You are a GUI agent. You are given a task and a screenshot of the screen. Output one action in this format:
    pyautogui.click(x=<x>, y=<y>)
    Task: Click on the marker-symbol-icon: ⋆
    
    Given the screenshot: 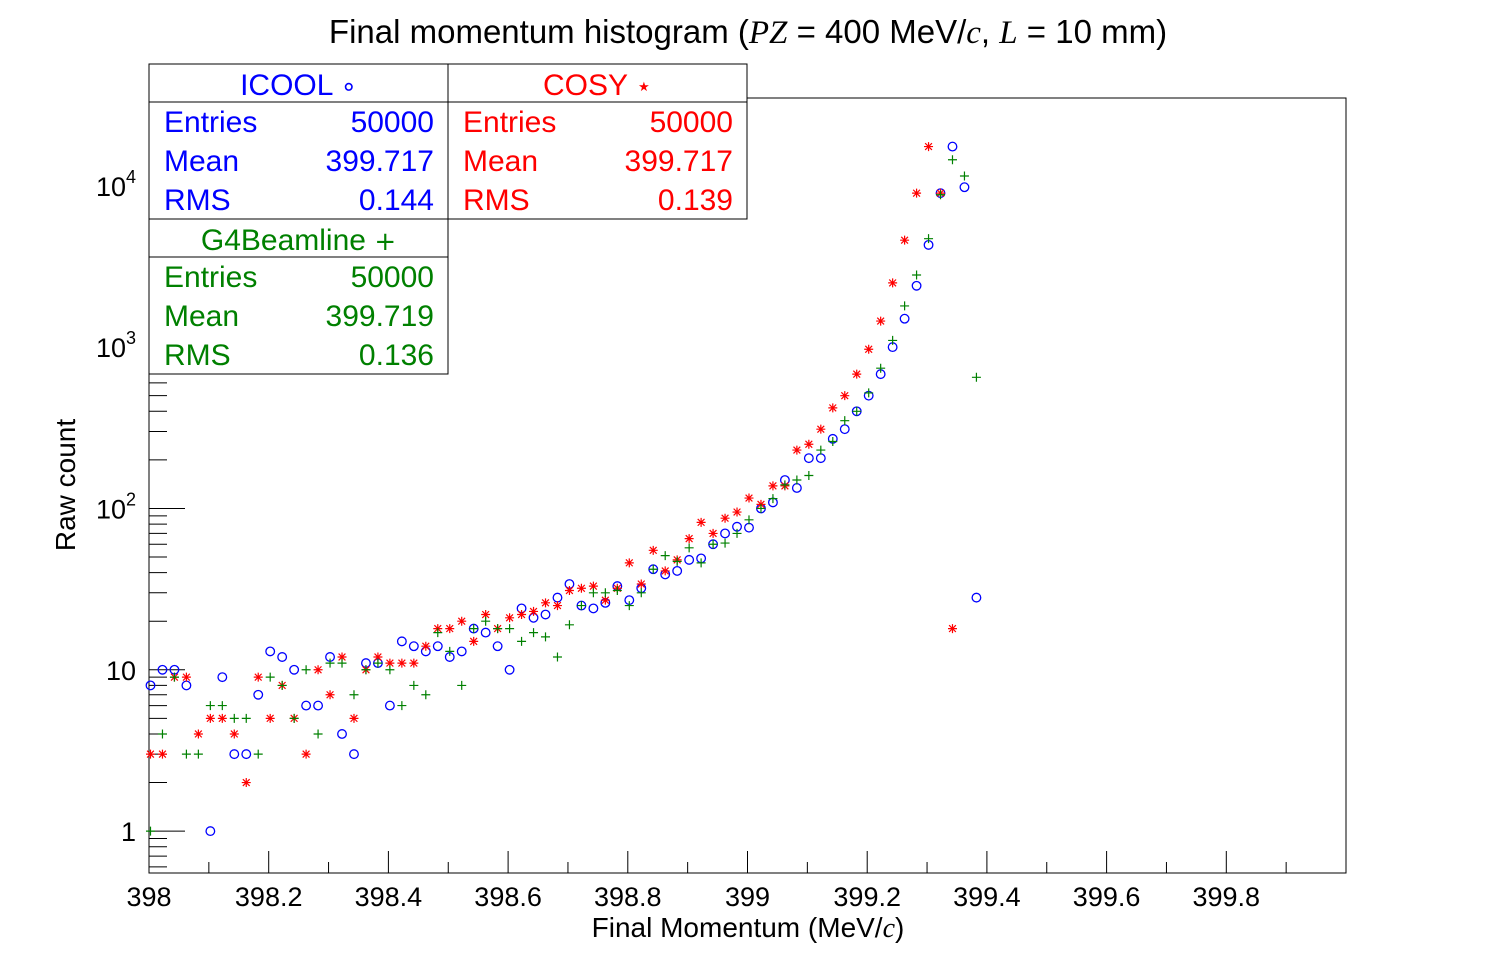 What is the action you would take?
    pyautogui.click(x=644, y=87)
    